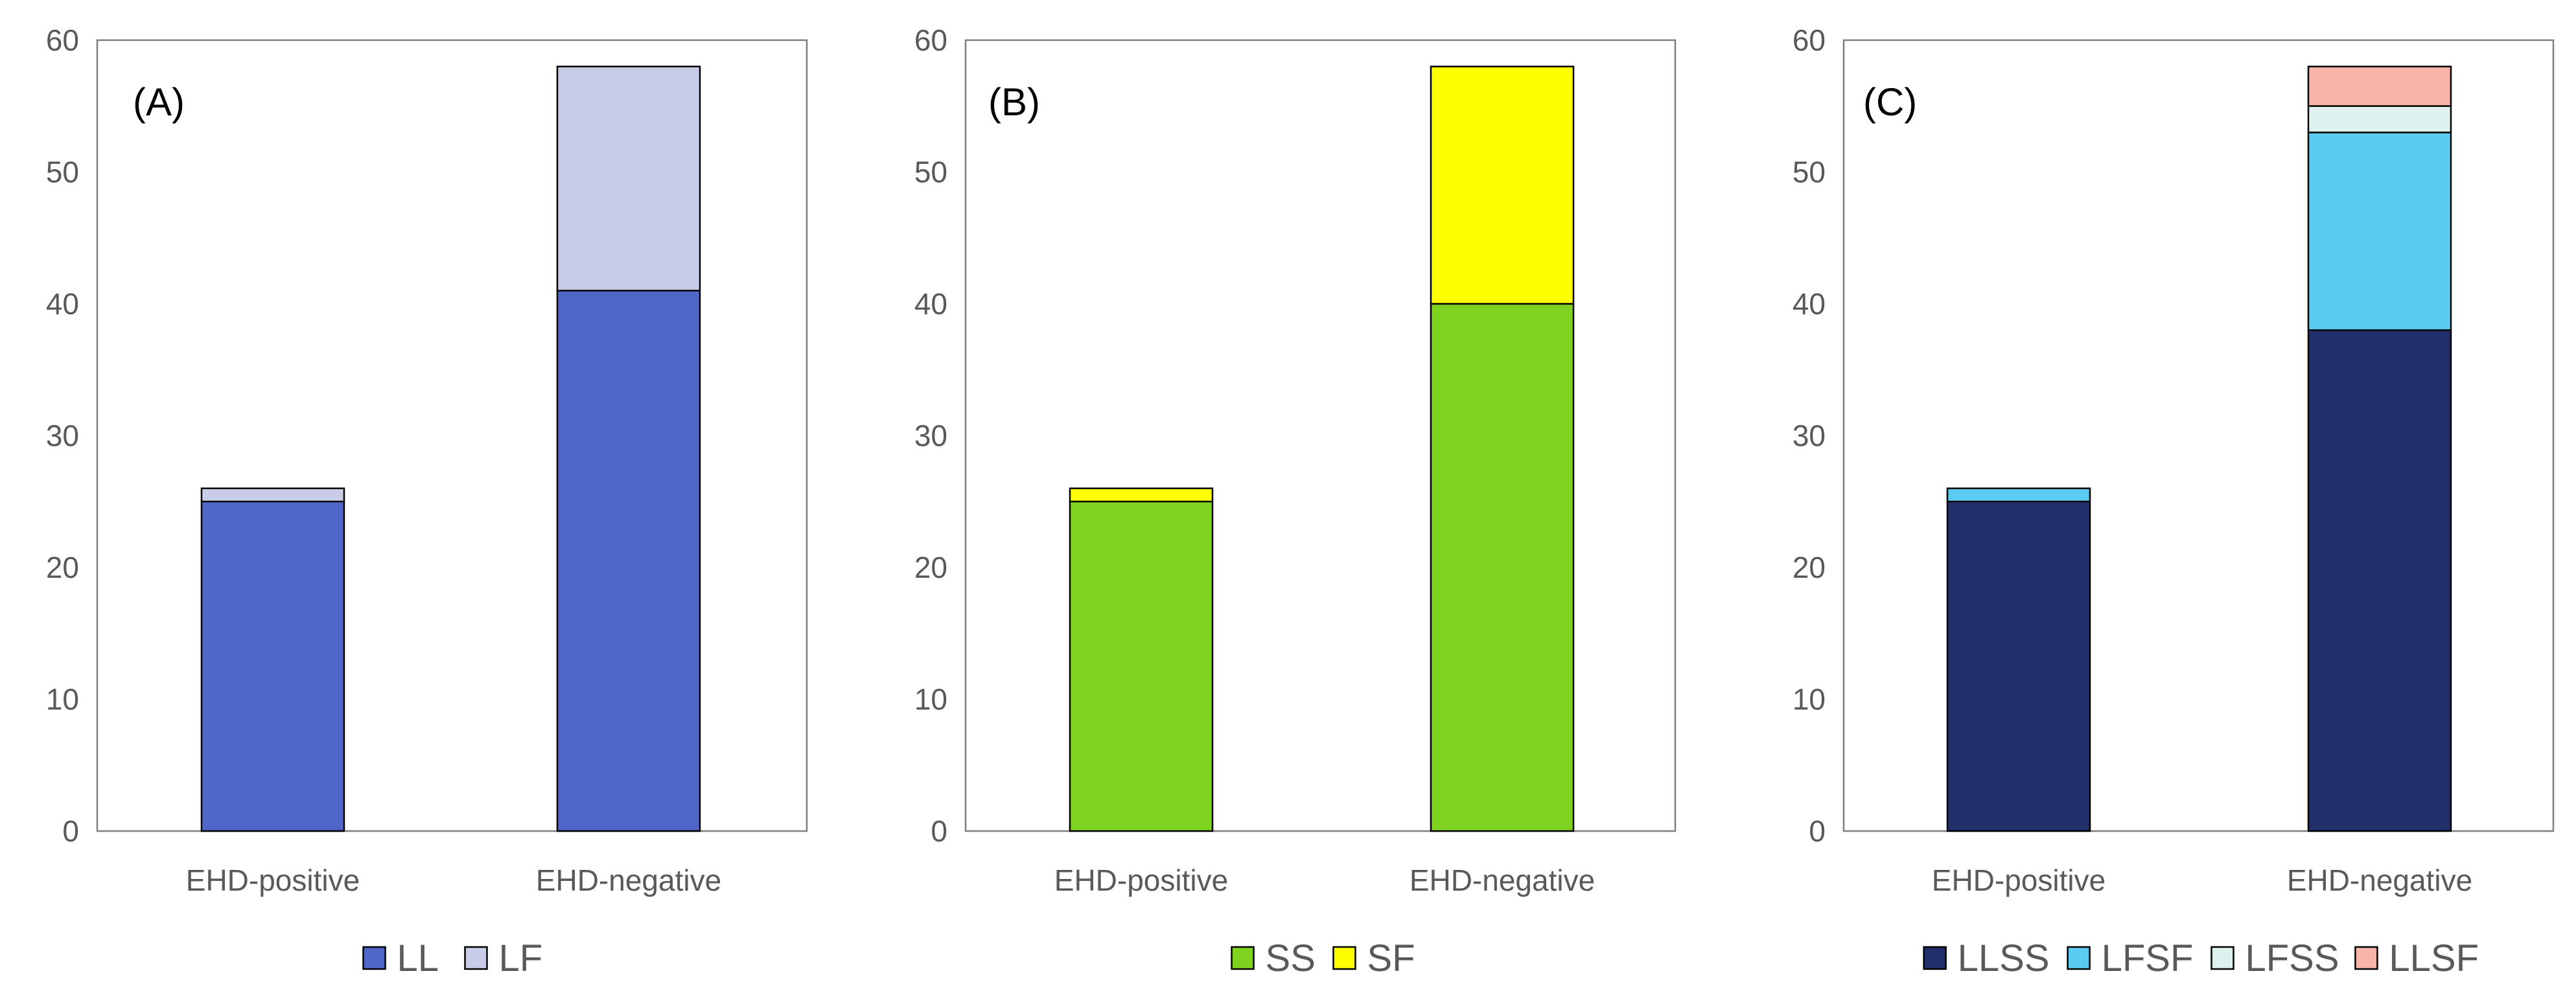 The height and width of the screenshot is (1004, 2576). Describe the element at coordinates (418, 958) in the screenshot. I see `legend-label-ll: LL` at that location.